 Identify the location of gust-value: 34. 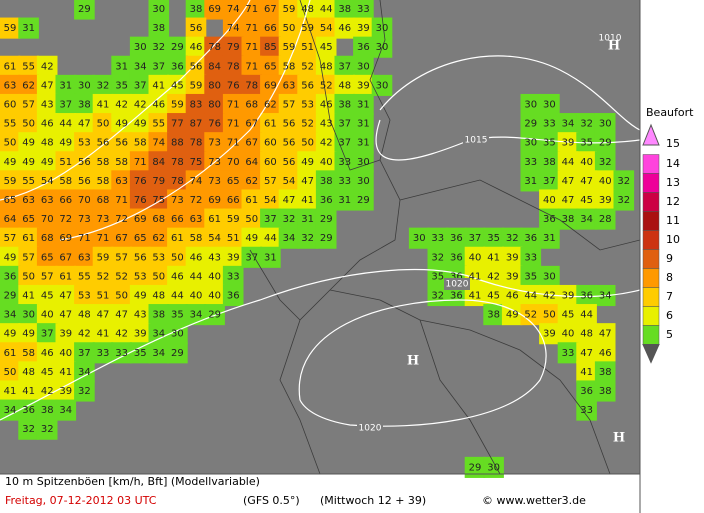
(568, 124).